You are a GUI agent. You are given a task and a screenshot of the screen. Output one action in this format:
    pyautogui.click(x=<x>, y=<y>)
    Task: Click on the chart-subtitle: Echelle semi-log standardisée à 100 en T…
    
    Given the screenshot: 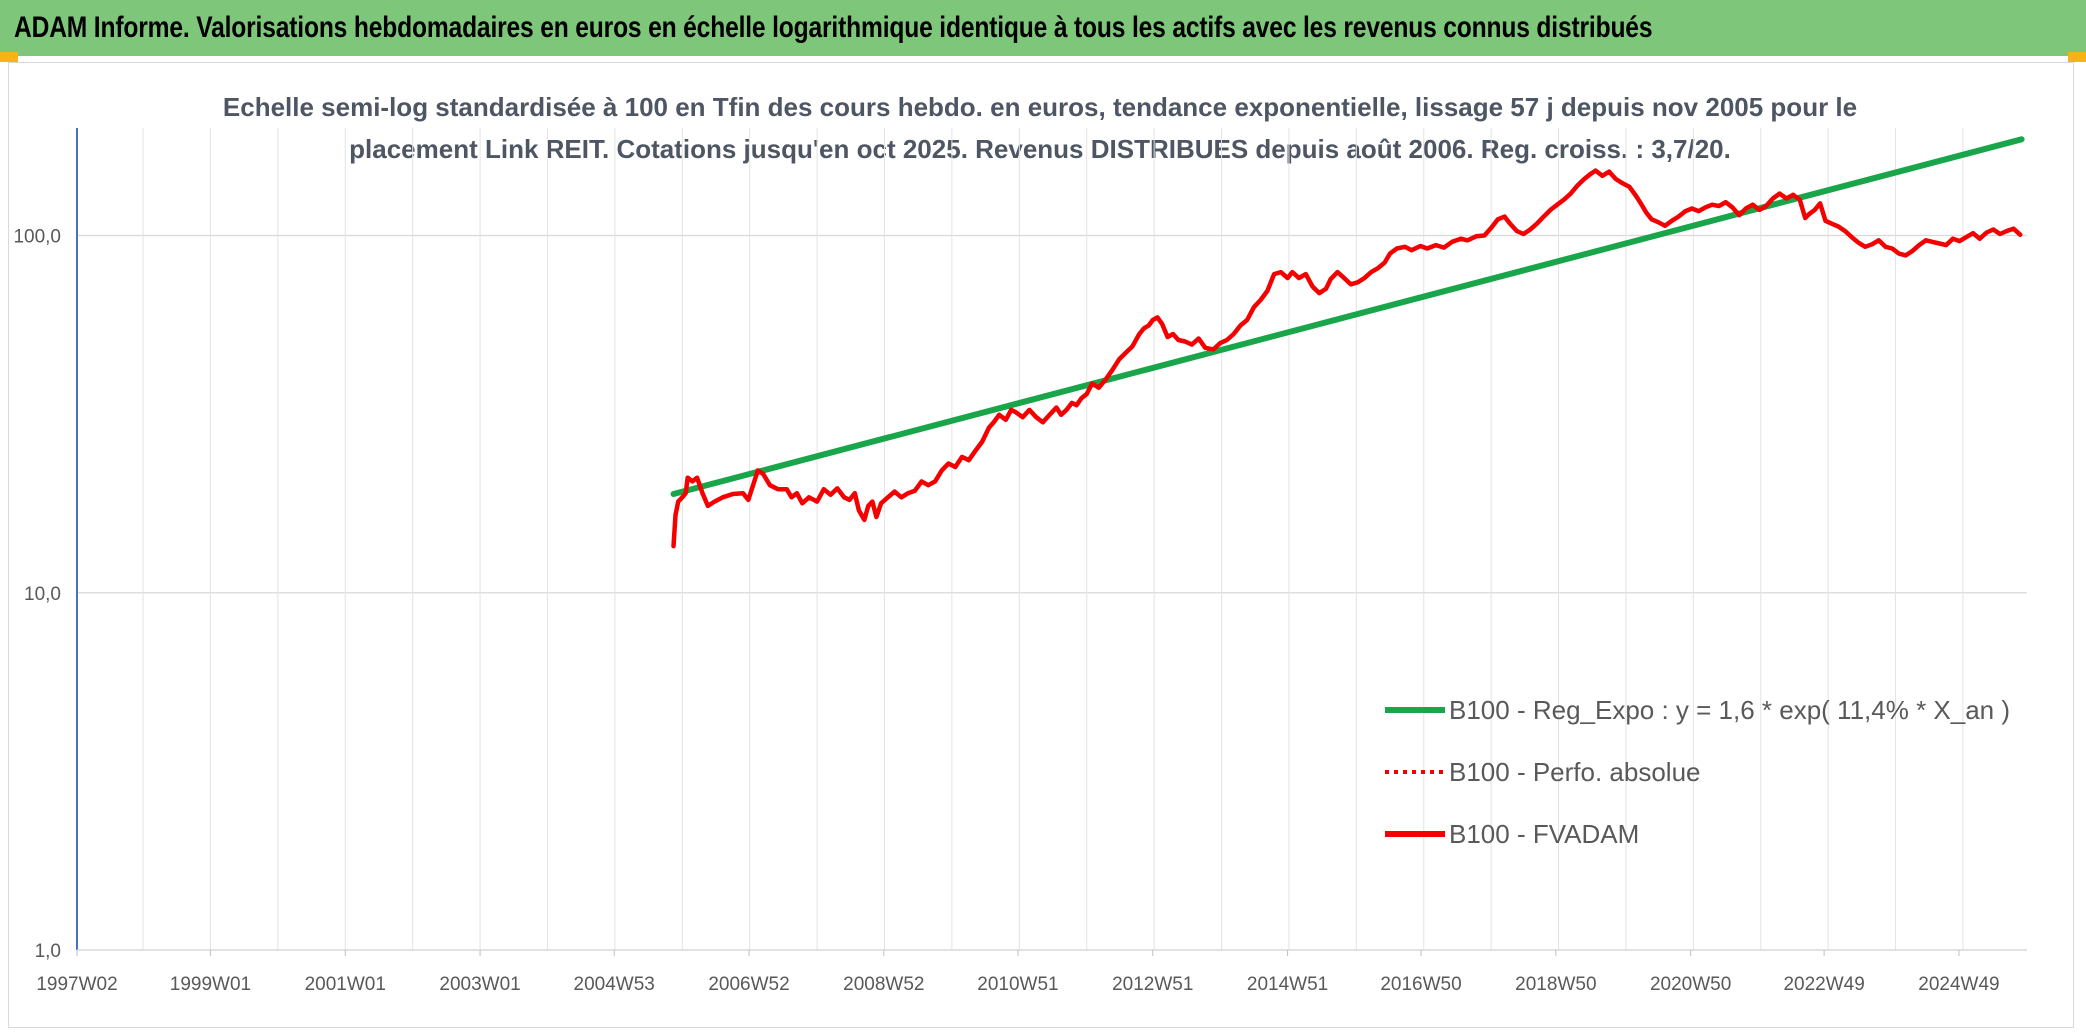 What is the action you would take?
    pyautogui.click(x=1040, y=128)
    